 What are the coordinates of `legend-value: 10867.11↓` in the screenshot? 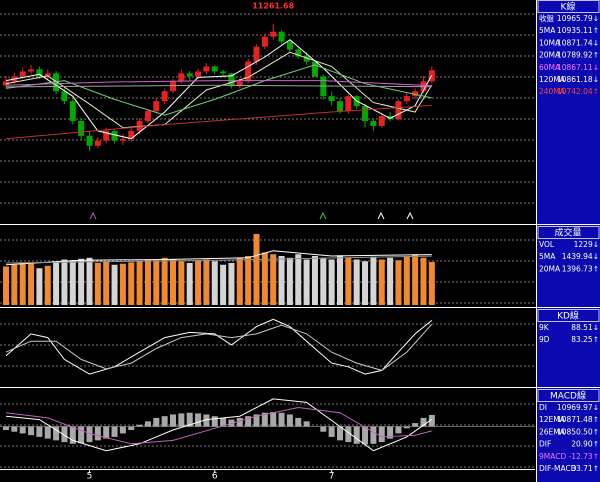 It's located at (578, 67).